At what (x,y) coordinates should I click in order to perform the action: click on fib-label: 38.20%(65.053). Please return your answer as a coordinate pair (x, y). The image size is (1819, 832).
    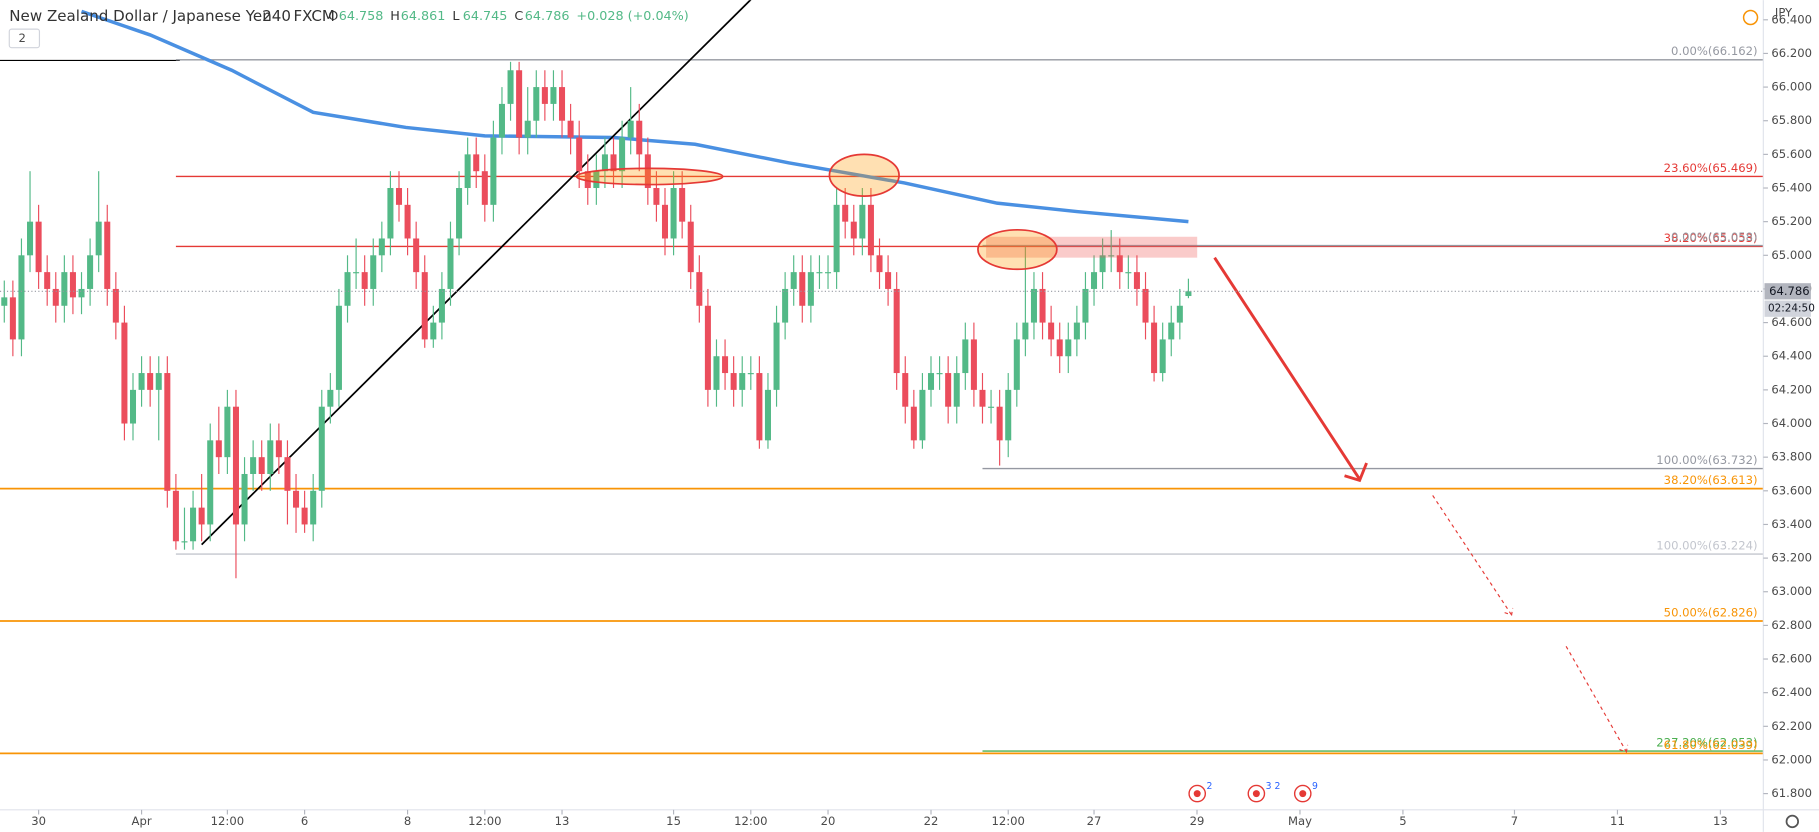
    Looking at the image, I should click on (1711, 238).